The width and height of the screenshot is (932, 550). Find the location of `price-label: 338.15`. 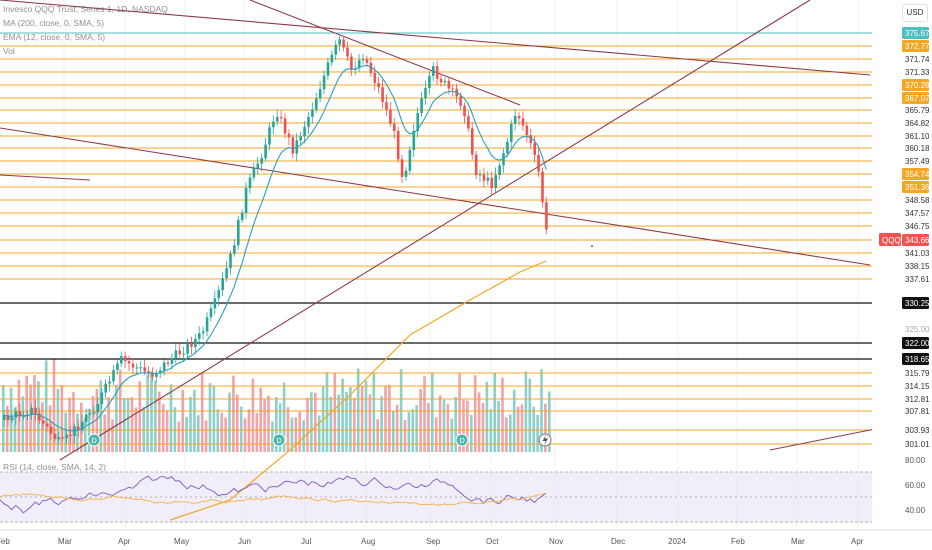

price-label: 338.15 is located at coordinates (917, 266).